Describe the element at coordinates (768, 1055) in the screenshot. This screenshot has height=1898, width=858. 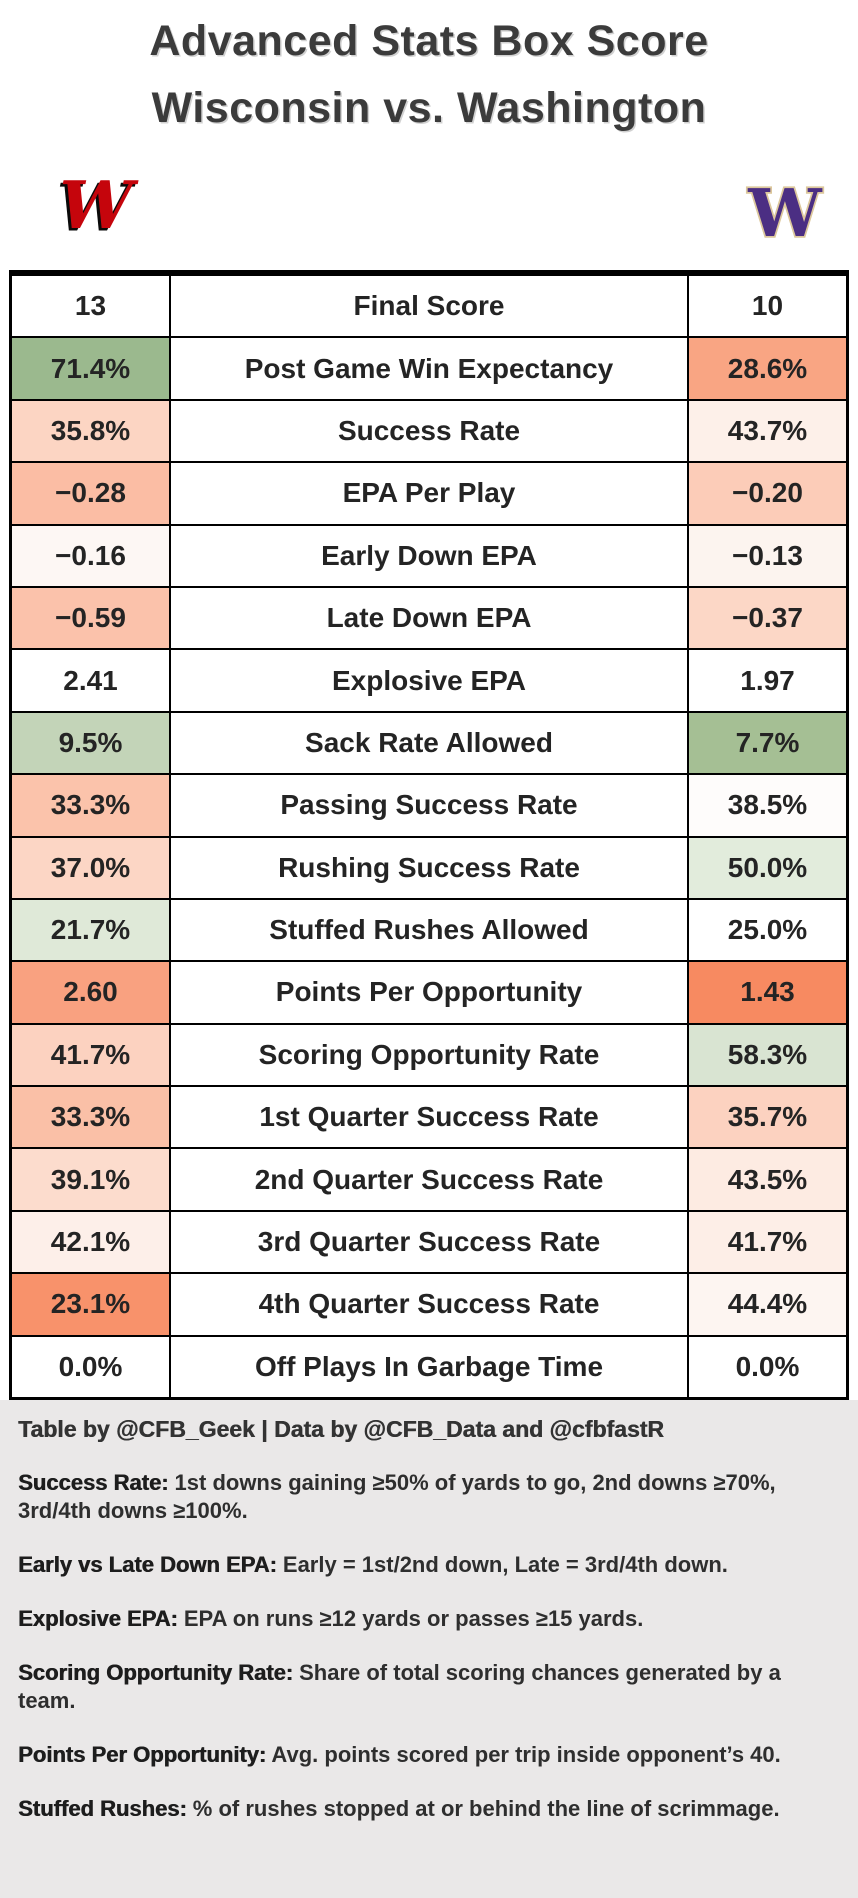
I see `stat-value-washington: 58.3%` at that location.